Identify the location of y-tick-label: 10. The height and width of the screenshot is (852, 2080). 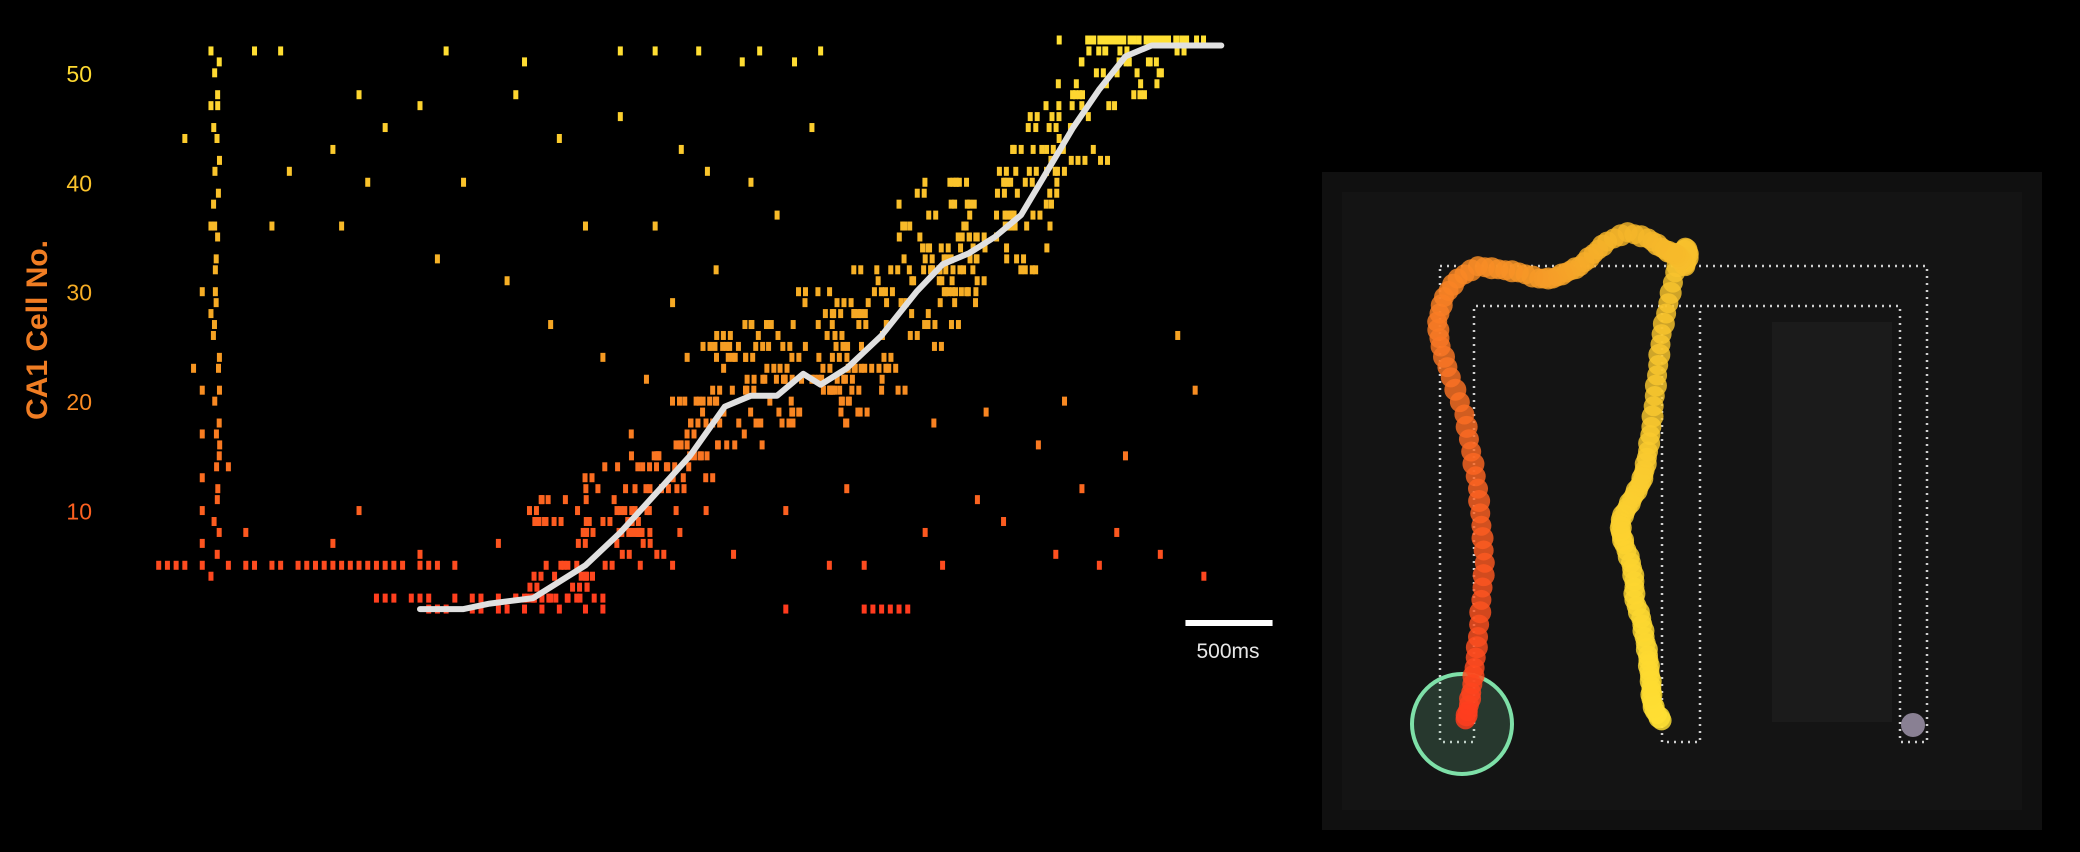
(79, 512).